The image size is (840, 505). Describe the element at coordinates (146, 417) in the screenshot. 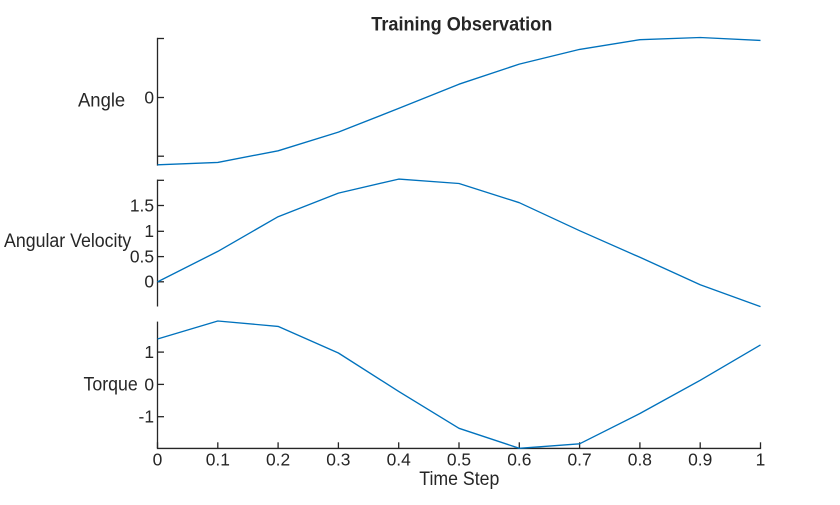

I see `svg-text: -1` at that location.